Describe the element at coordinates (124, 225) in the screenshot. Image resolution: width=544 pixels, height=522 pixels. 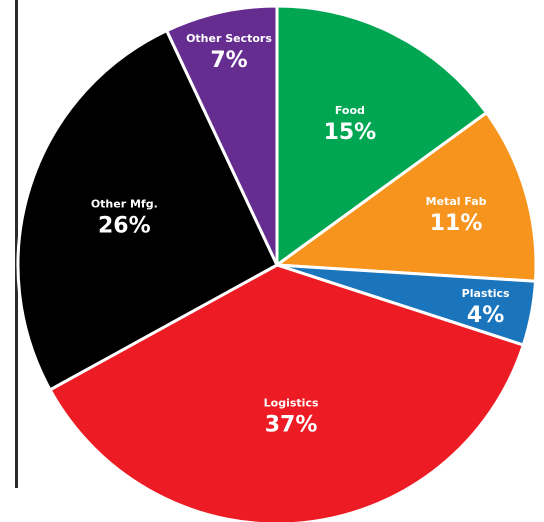
I see `slice-percent-other-mfg: 26%` at that location.